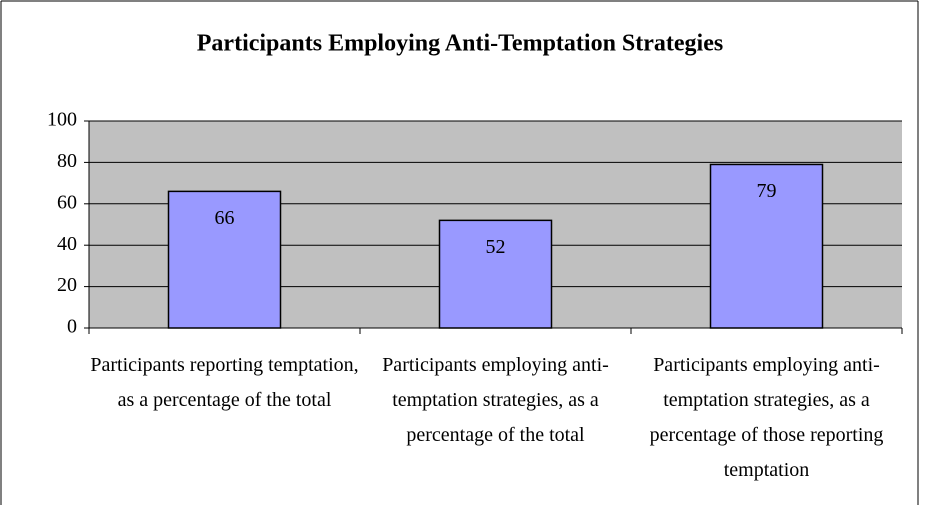 The height and width of the screenshot is (505, 937). I want to click on y-tick-label: 80, so click(67, 161).